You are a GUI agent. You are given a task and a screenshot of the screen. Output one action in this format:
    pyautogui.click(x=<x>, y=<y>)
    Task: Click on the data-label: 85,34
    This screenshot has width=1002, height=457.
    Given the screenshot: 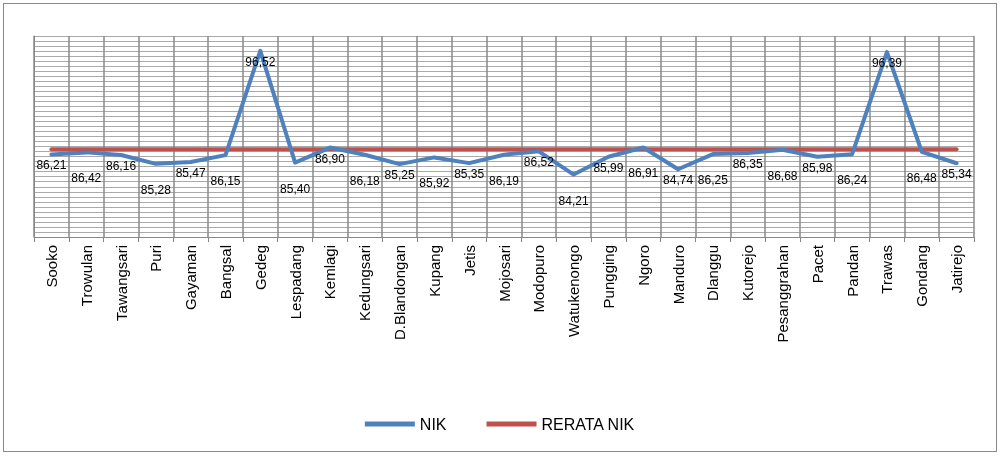 What is the action you would take?
    pyautogui.click(x=956, y=174)
    